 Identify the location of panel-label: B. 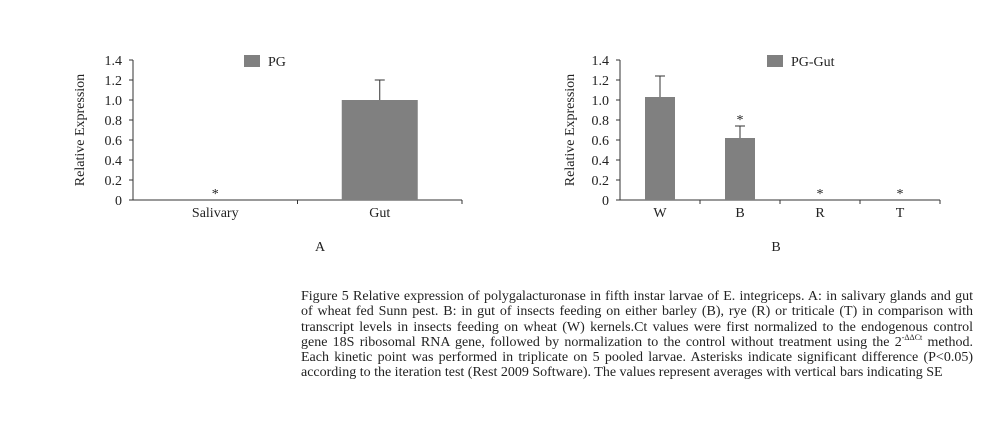
(775, 247).